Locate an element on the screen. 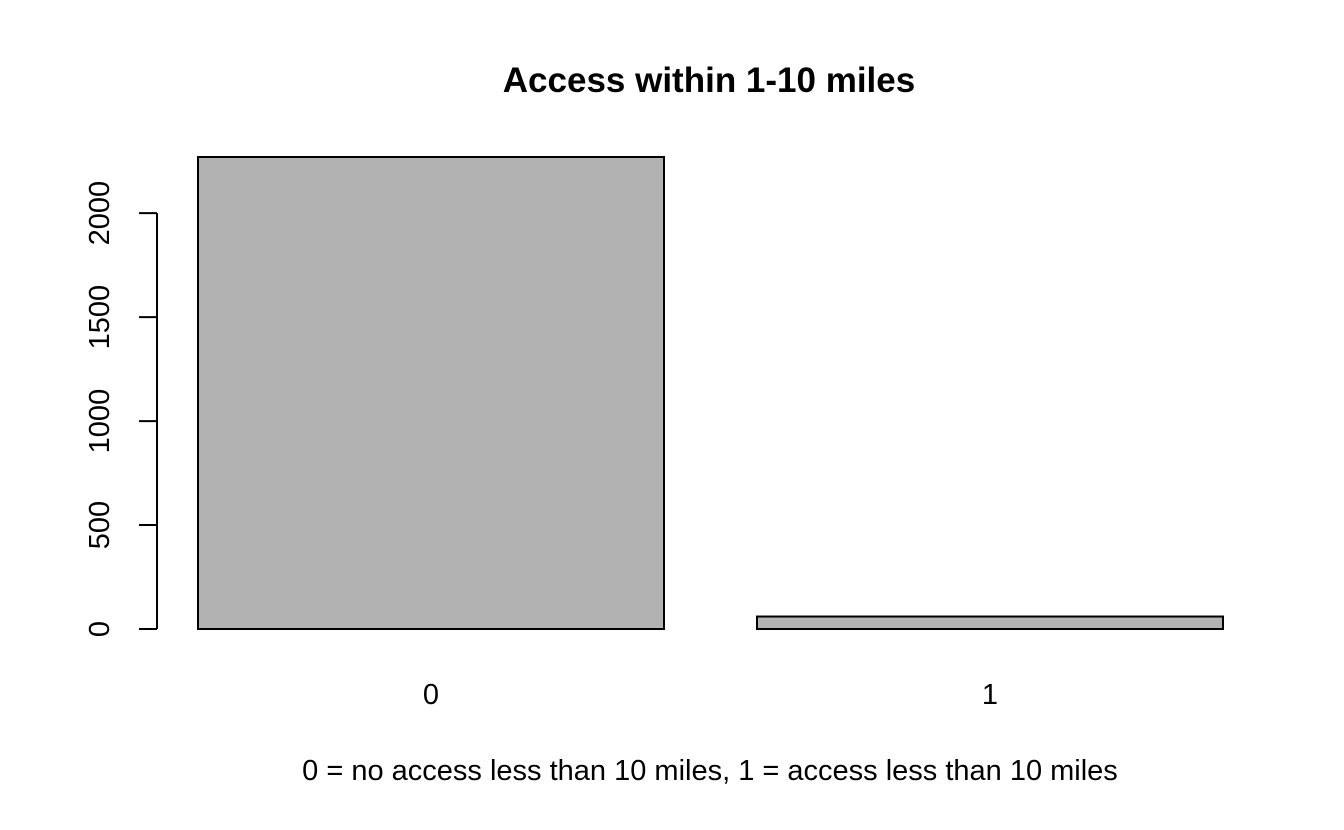 The image size is (1344, 830). x-tick-label: 1 is located at coordinates (990, 695).